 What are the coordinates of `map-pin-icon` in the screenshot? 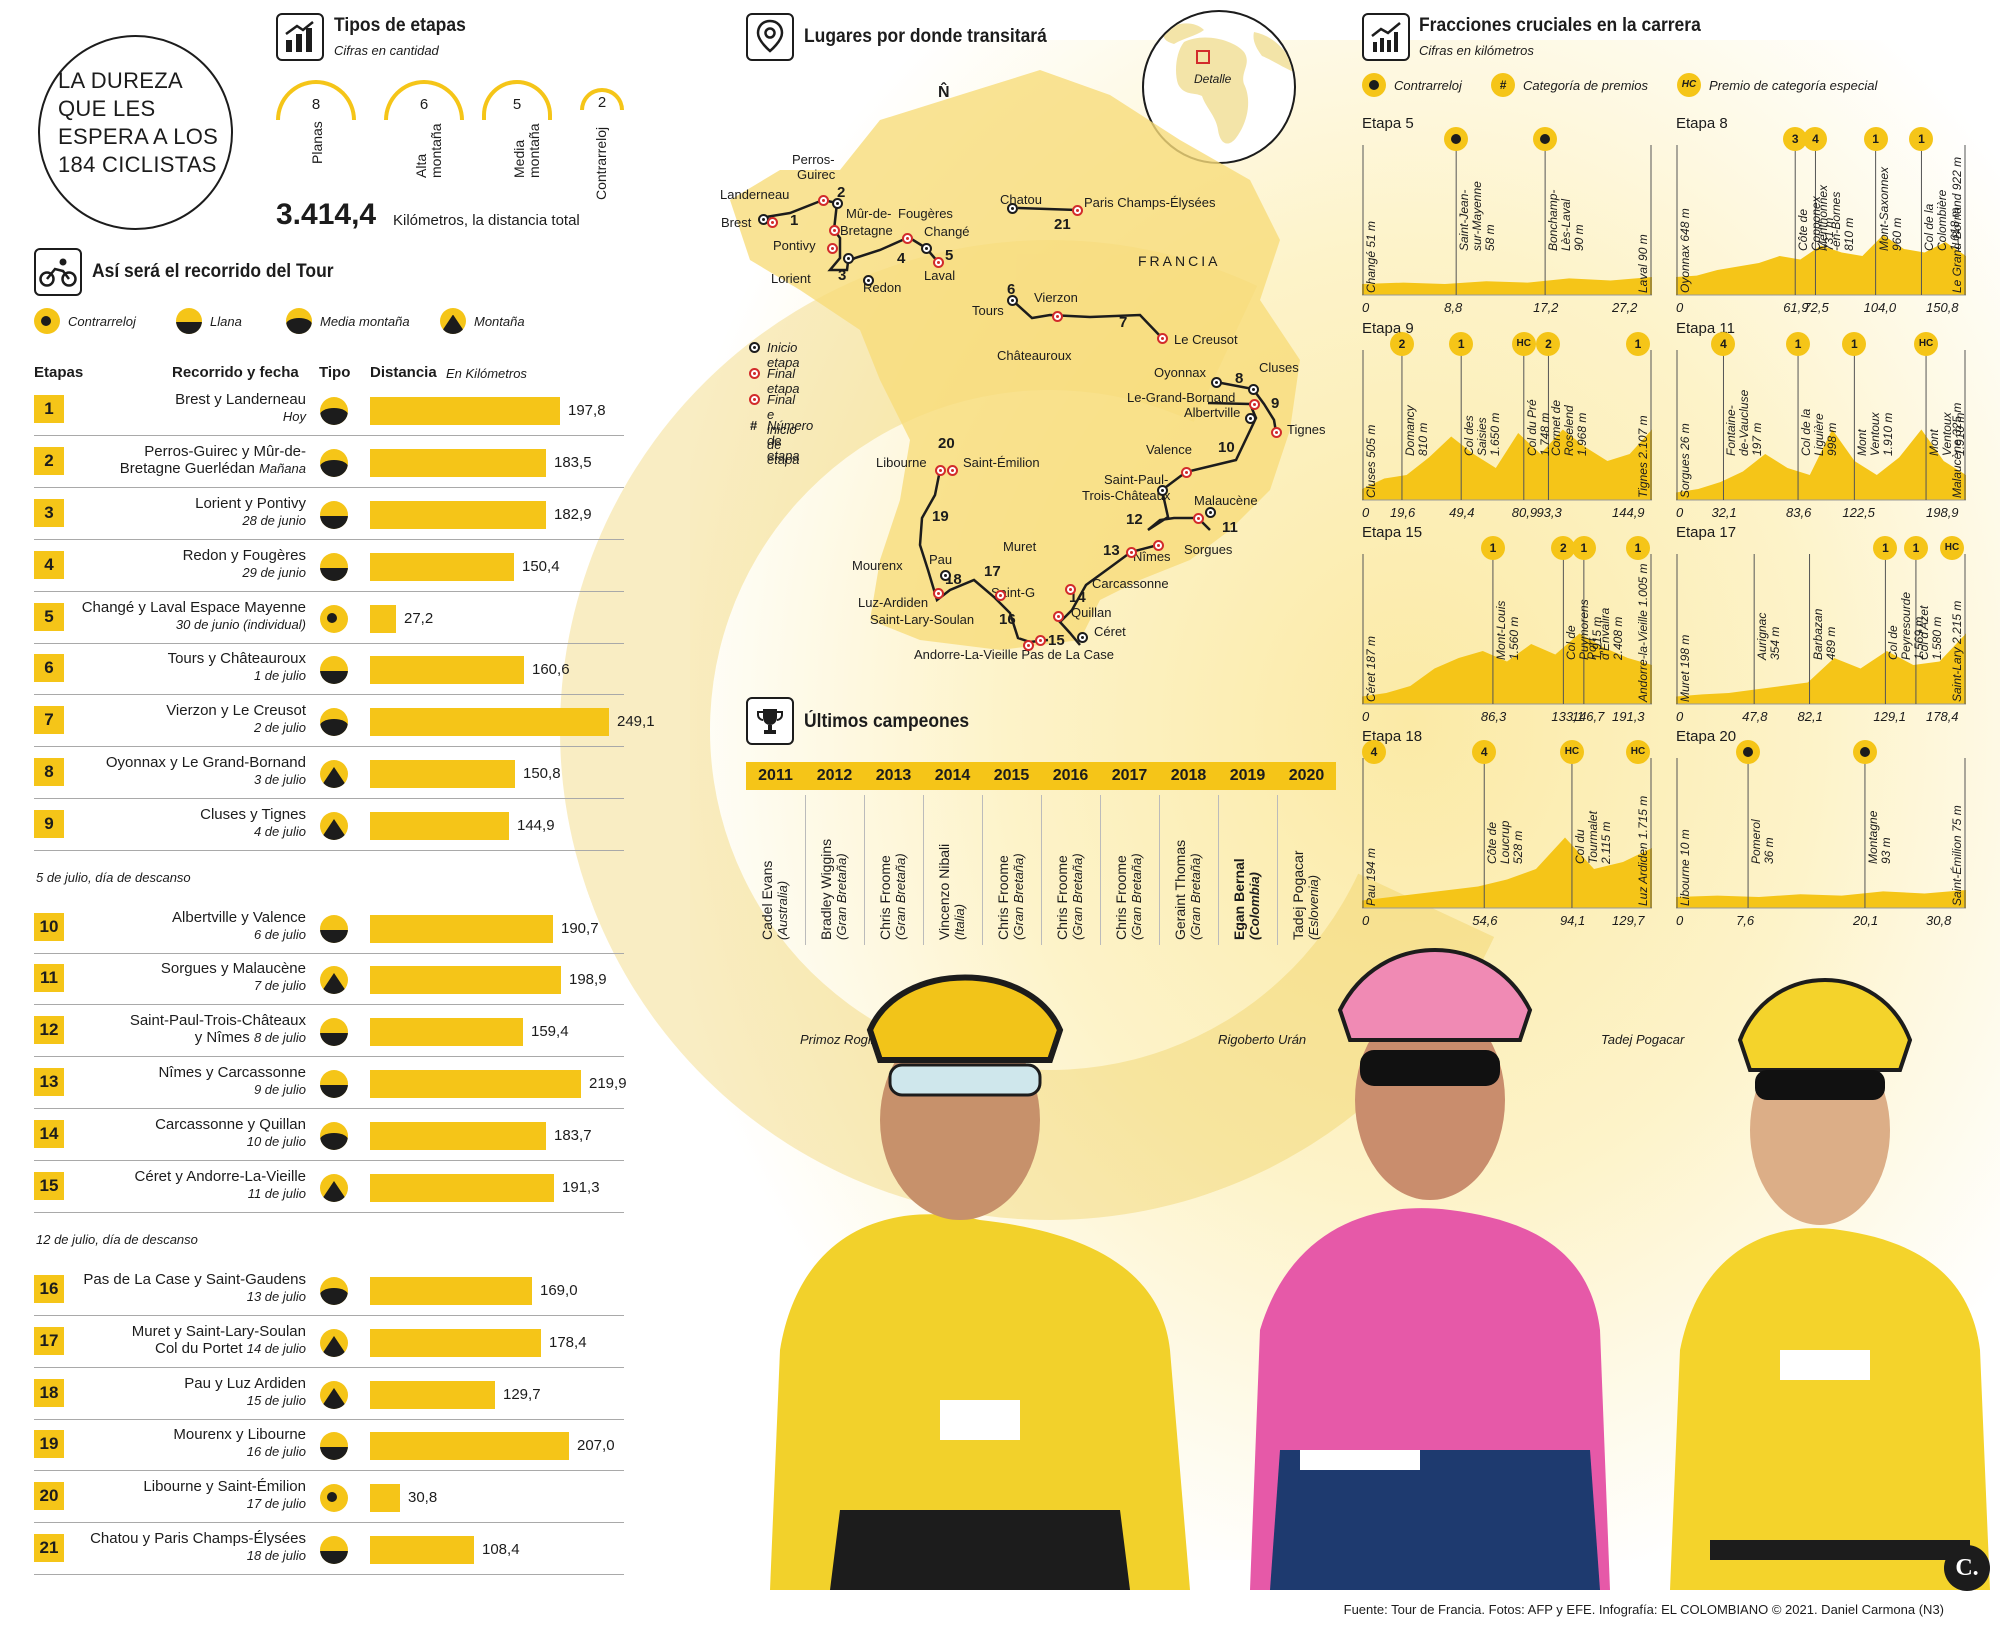 It's located at (770, 37).